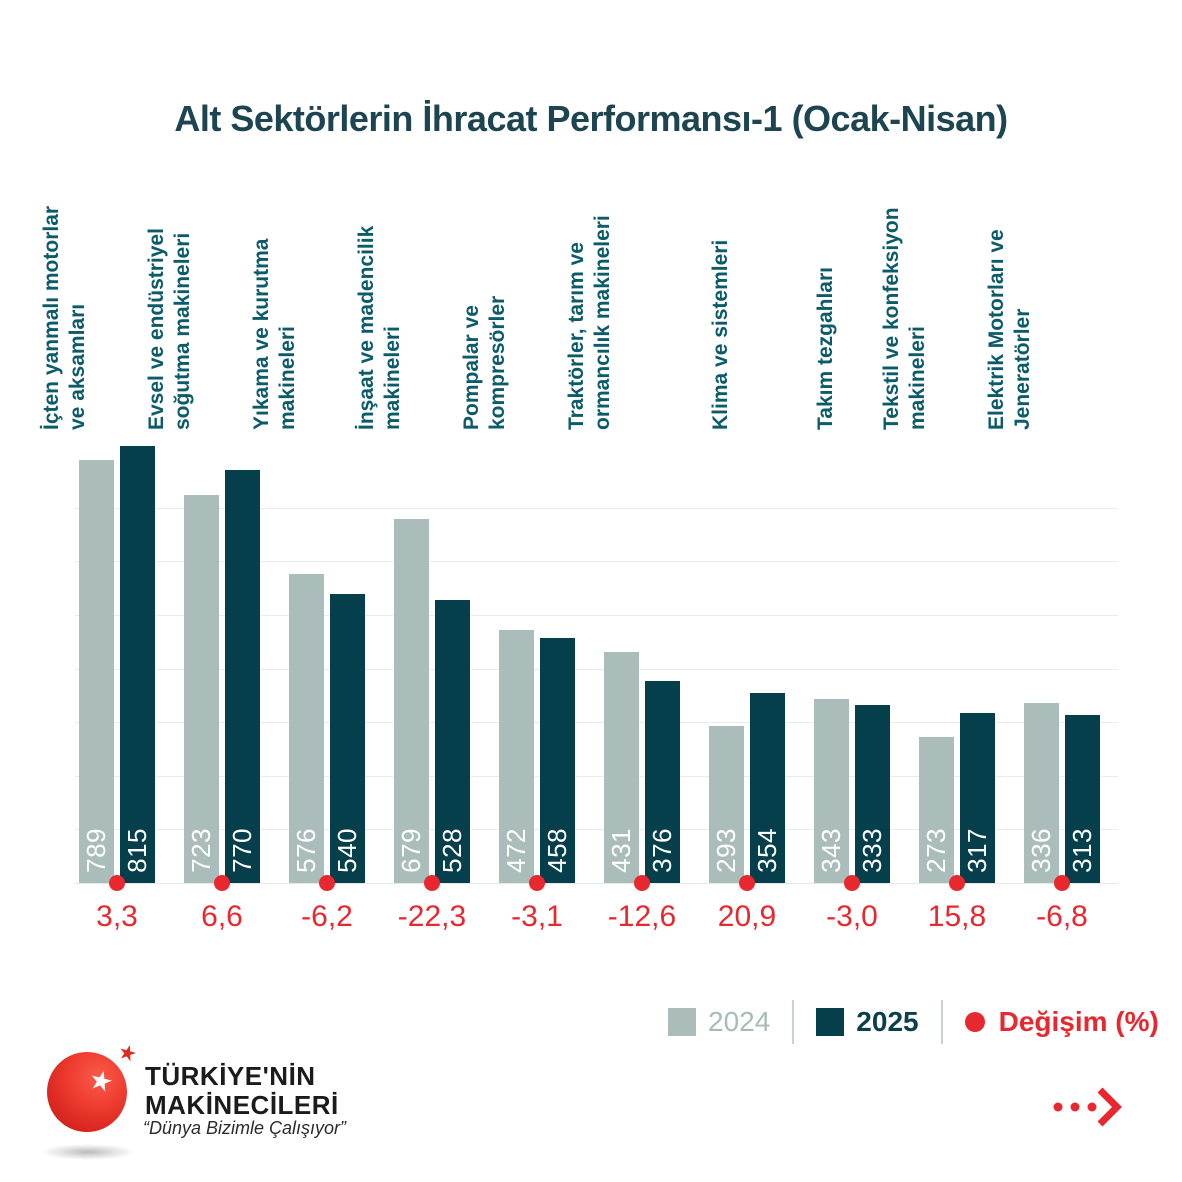  Describe the element at coordinates (1078, 1021) in the screenshot. I see `legend-label: Değişim (%)` at that location.